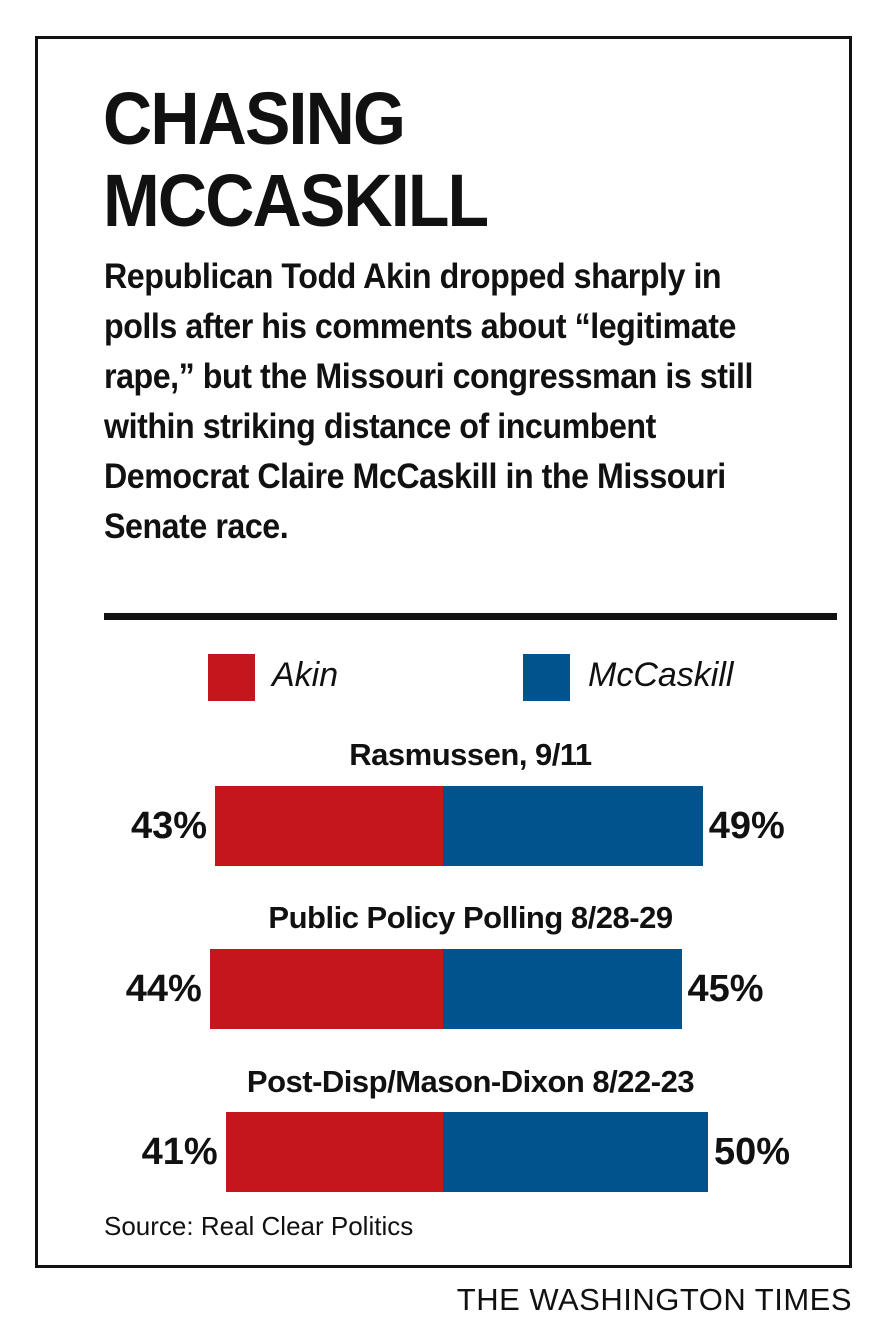 This screenshot has width=878, height=1326. I want to click on bar-akin-ppp, so click(326, 989).